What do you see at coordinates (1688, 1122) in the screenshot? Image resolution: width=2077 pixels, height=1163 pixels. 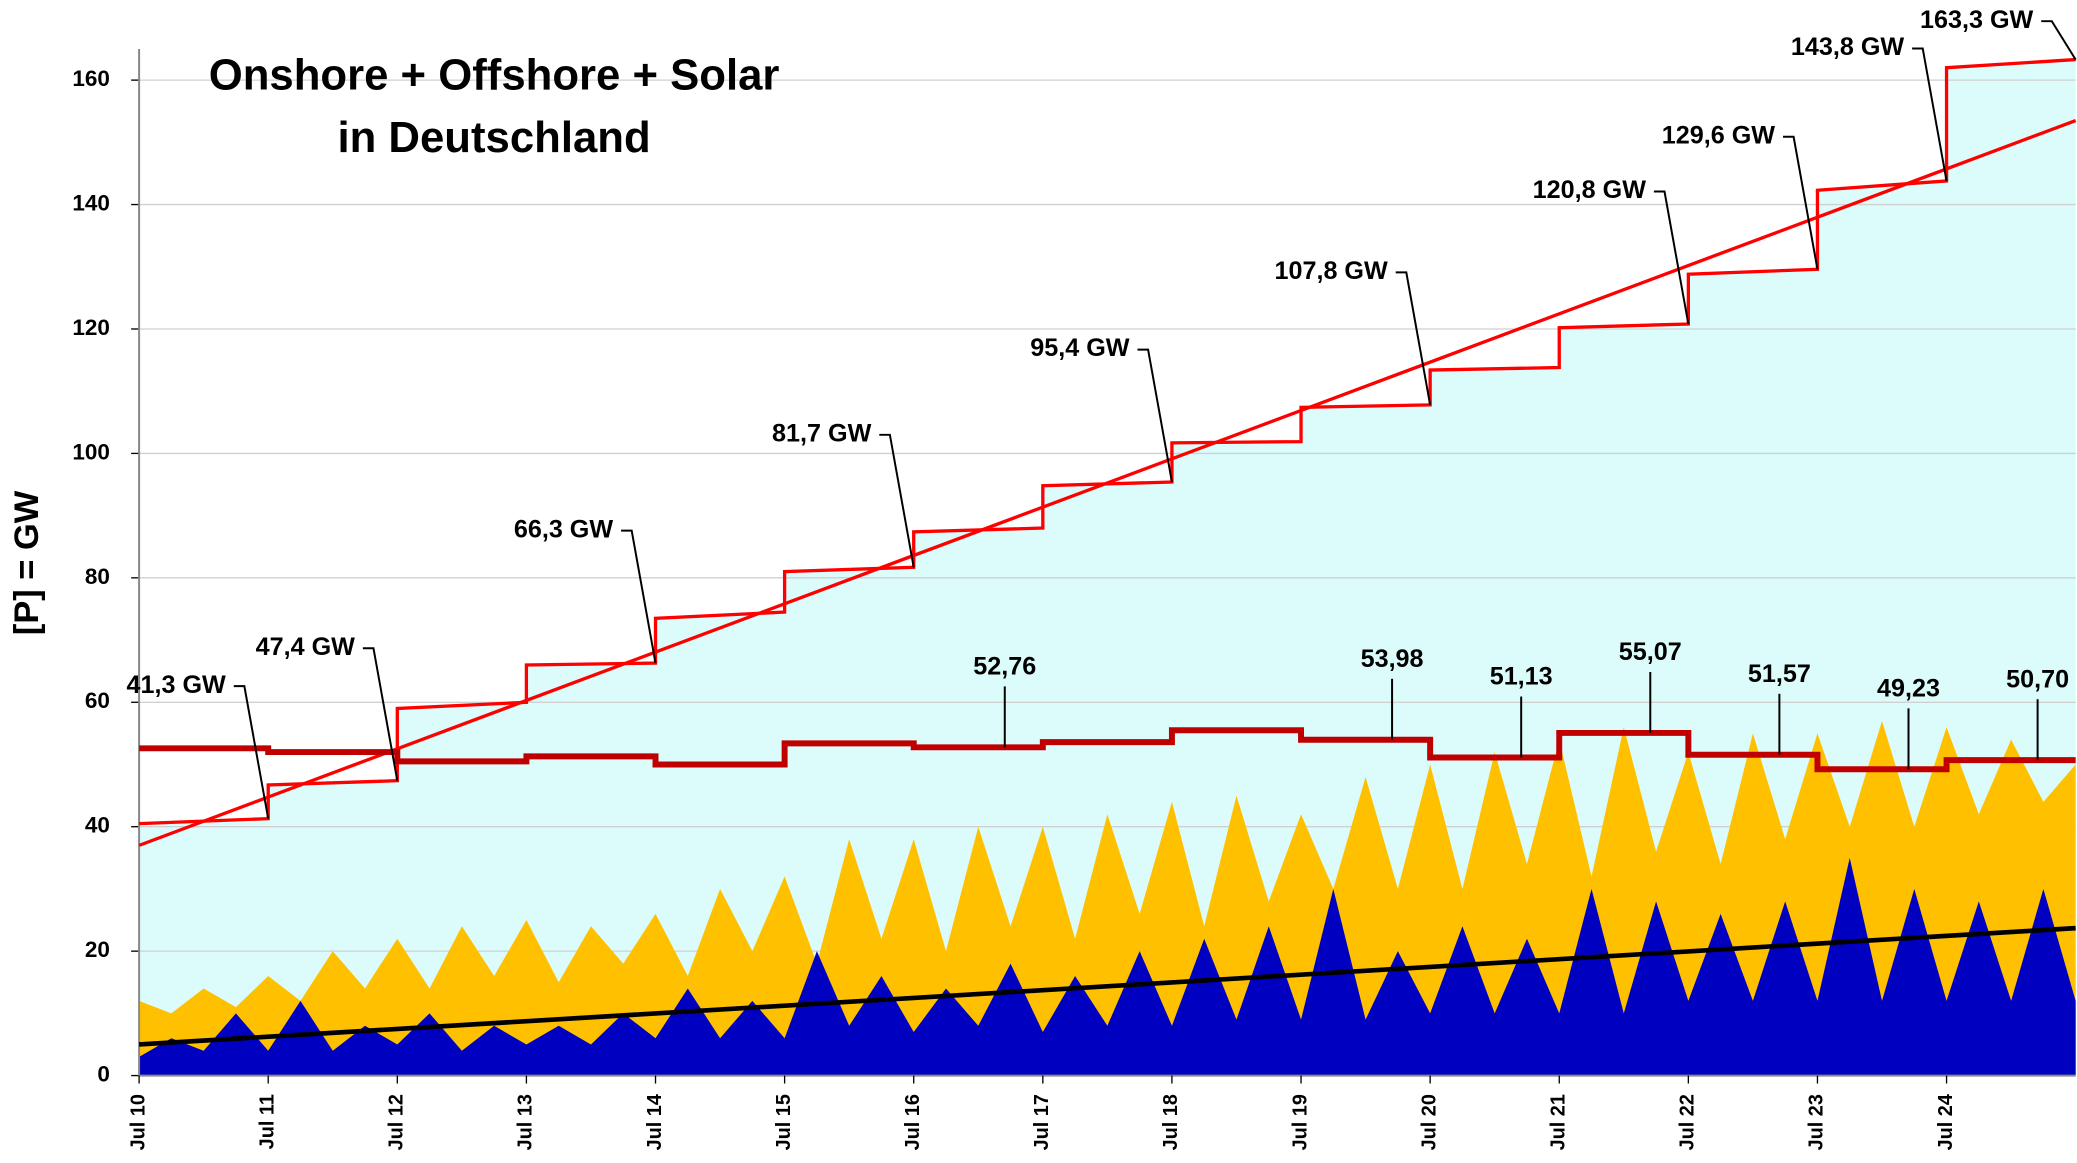 I see `x-tick-label: Jul 22` at bounding box center [1688, 1122].